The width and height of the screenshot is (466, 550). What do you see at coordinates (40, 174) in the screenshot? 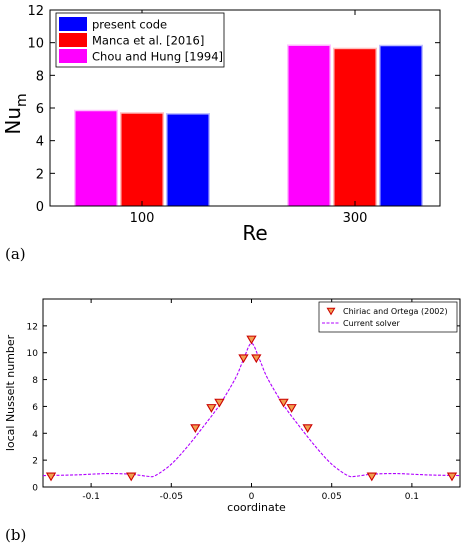
I see `y-tick-label-a: 2` at bounding box center [40, 174].